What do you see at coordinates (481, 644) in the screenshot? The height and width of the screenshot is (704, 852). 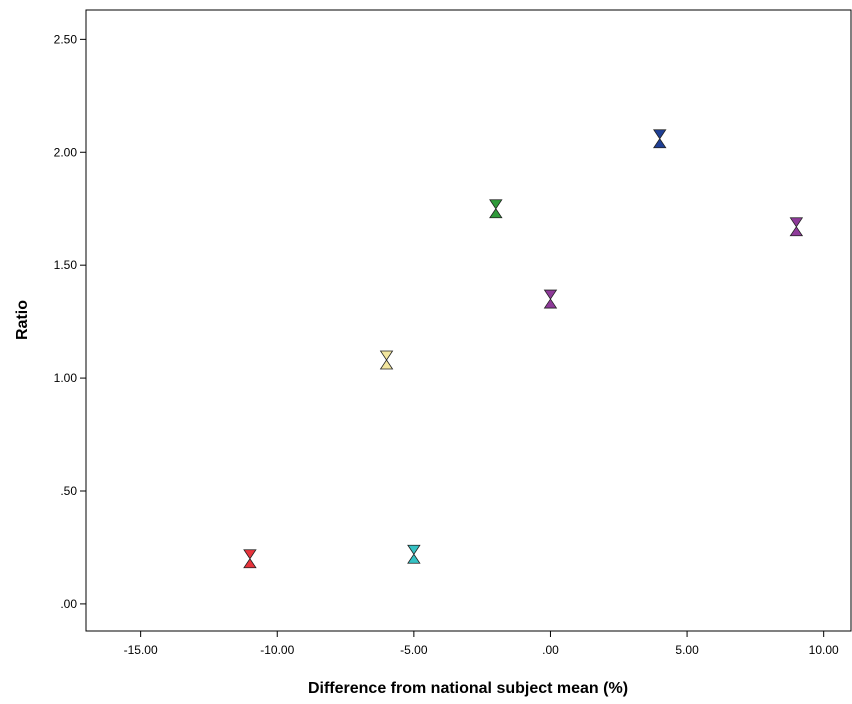 I see `x-axis-ticks: -15.00 -10.00 -5.00 .00 5.00 10.00` at bounding box center [481, 644].